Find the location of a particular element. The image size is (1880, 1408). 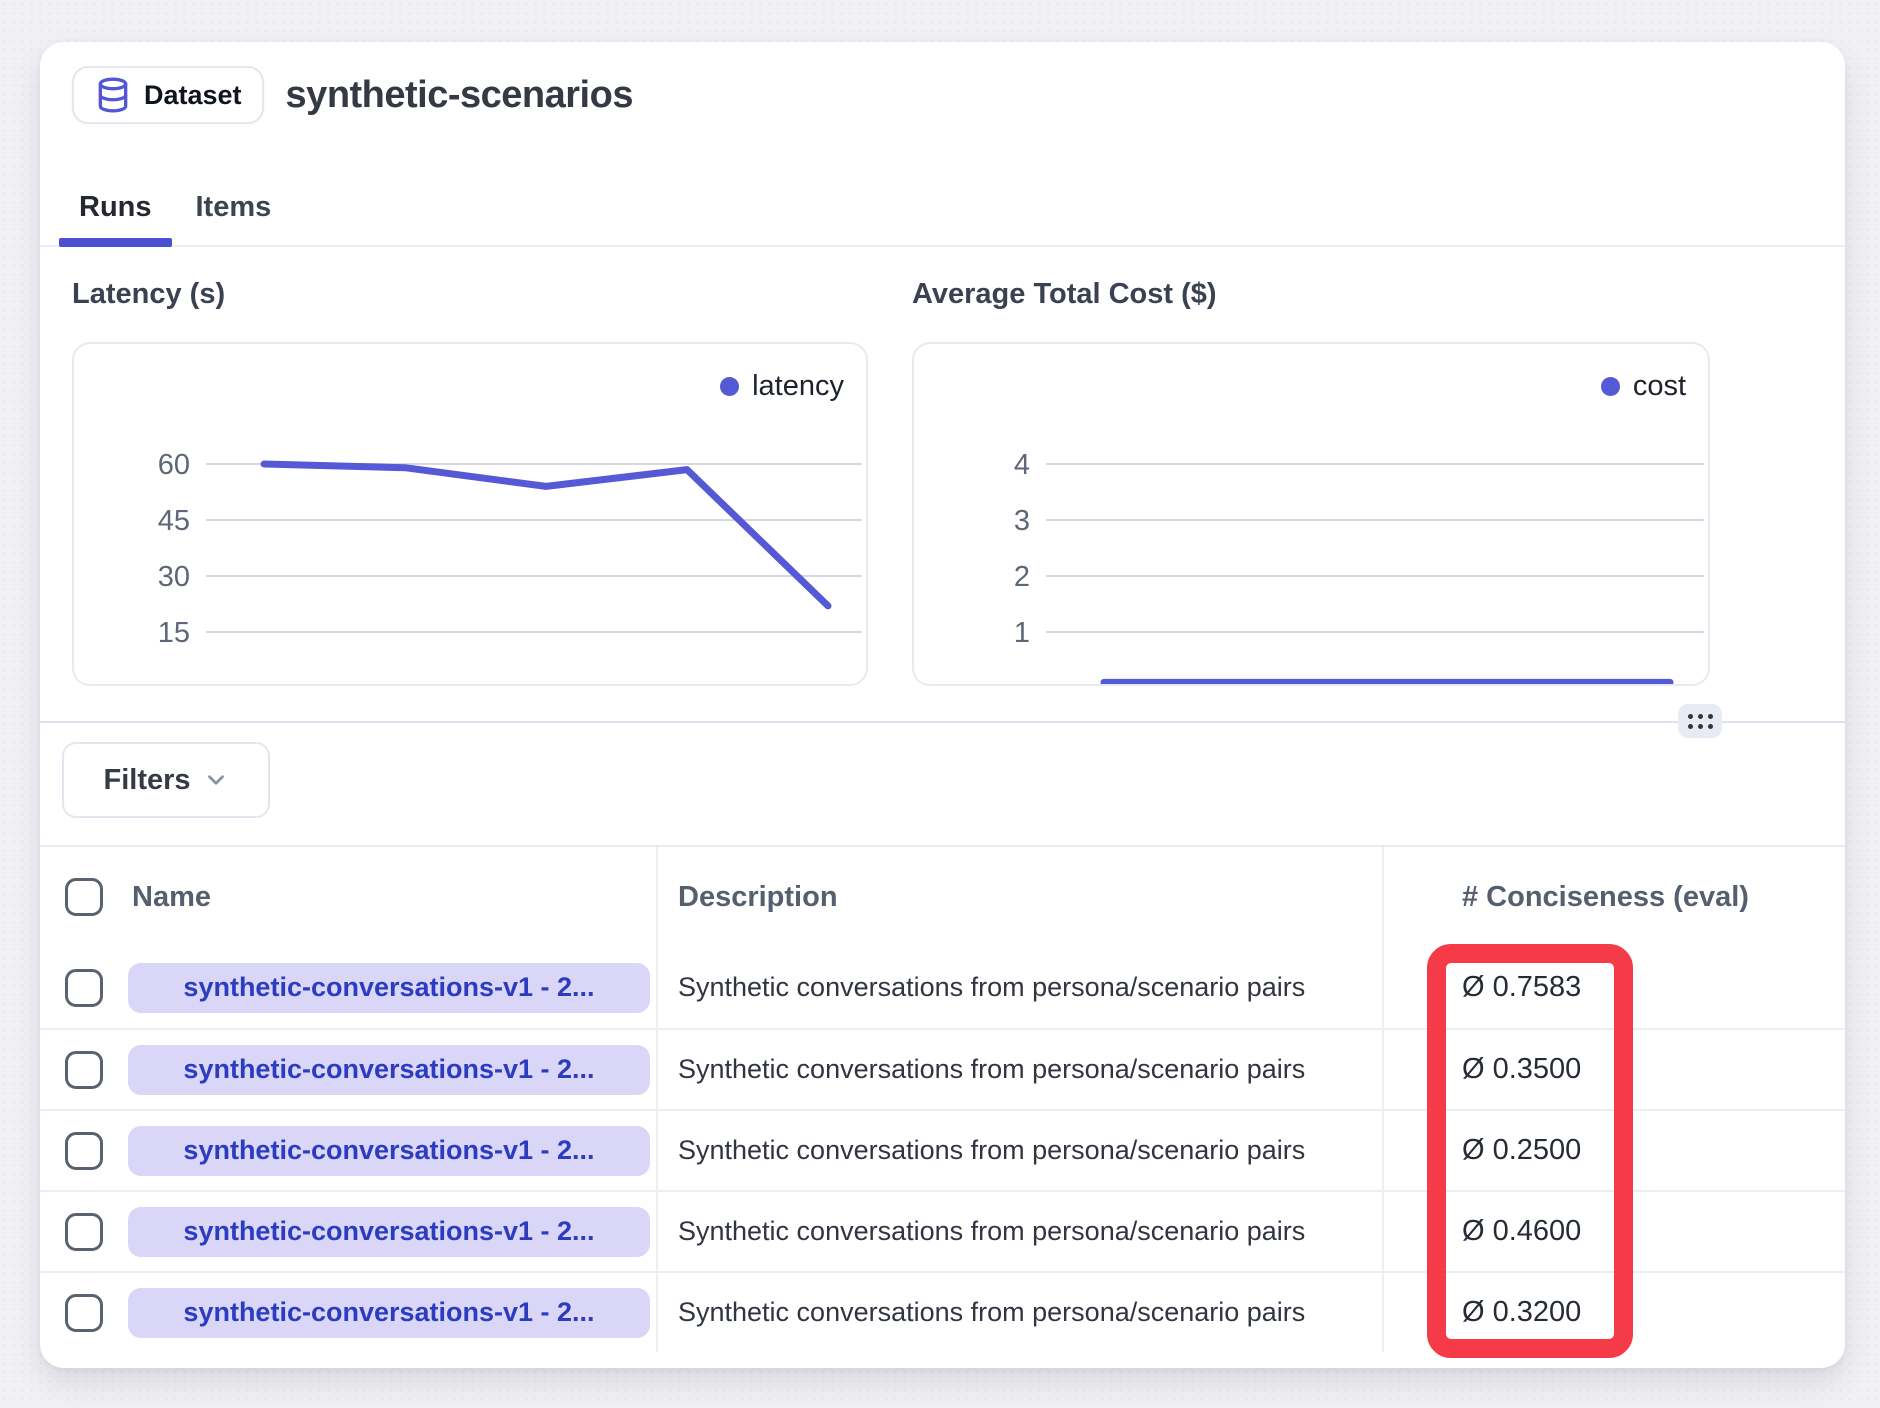

drag-dots-icon is located at coordinates (1700, 721).